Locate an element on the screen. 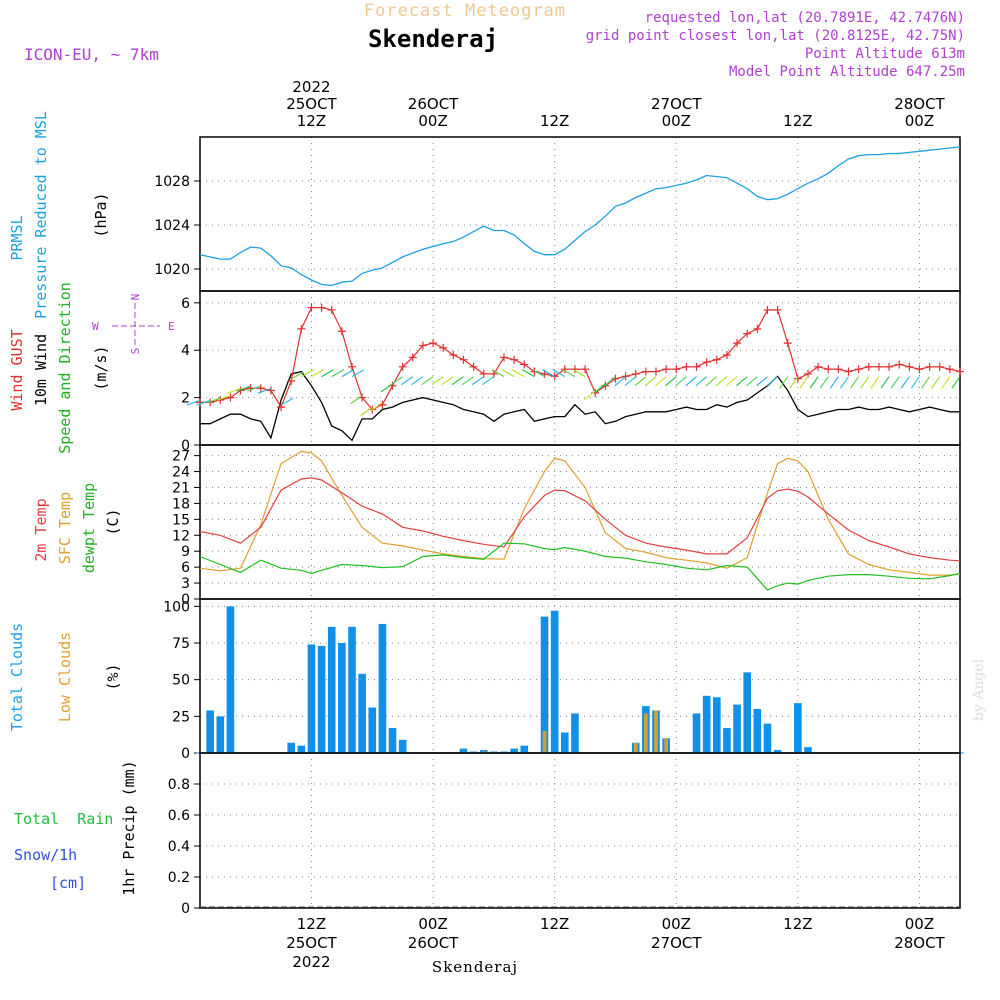 Image resolution: width=1000 pixels, height=1000 pixels. temperature-ytick-label: 27 is located at coordinates (181, 457).